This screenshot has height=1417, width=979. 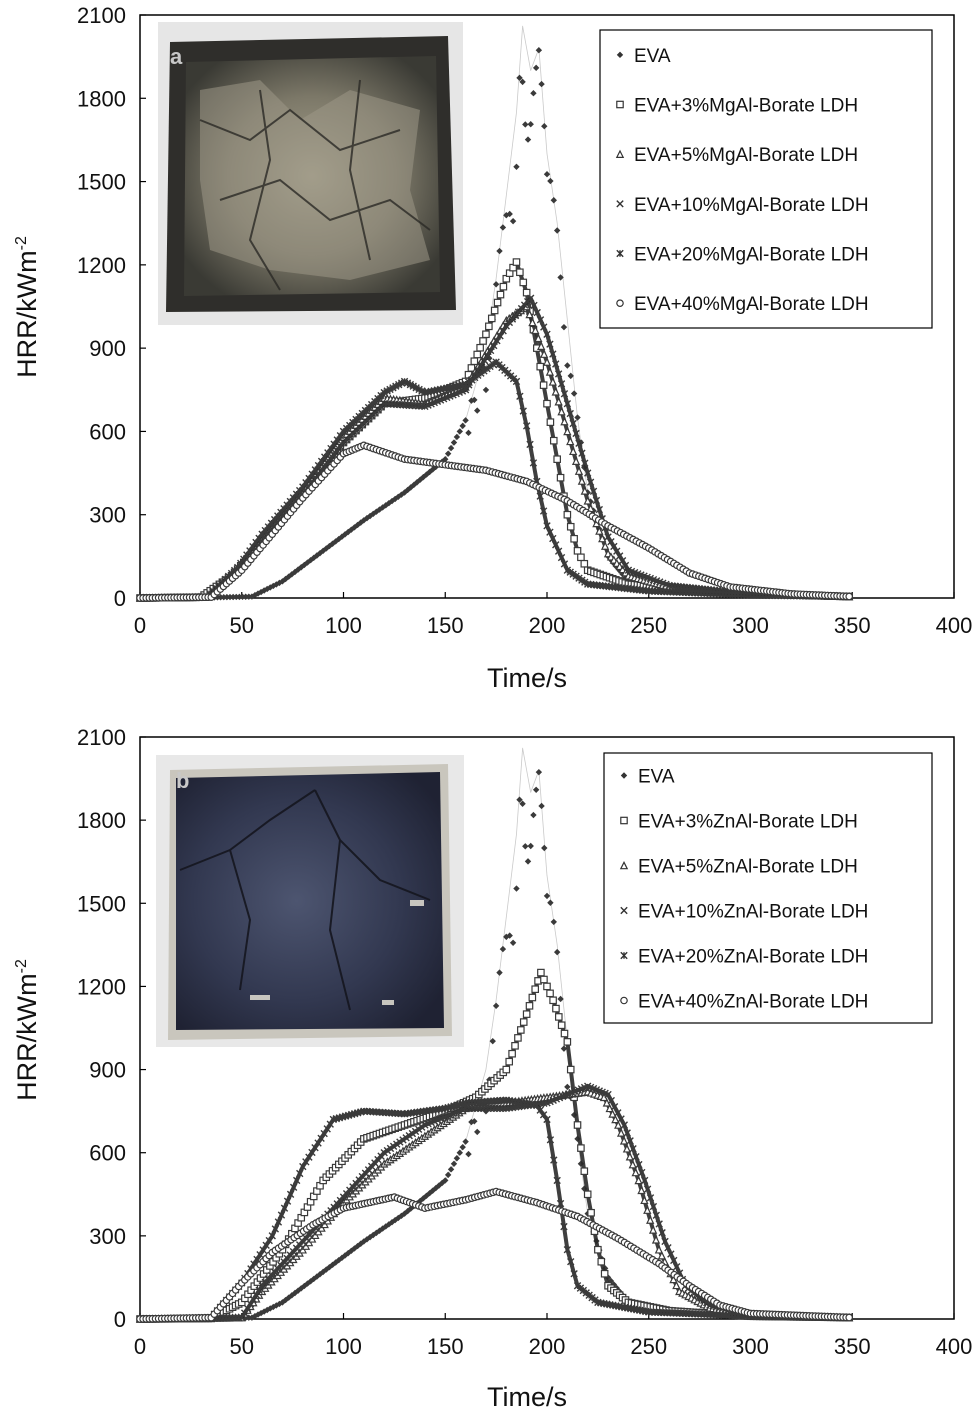 I want to click on x-tick-label: 200, so click(x=547, y=1346).